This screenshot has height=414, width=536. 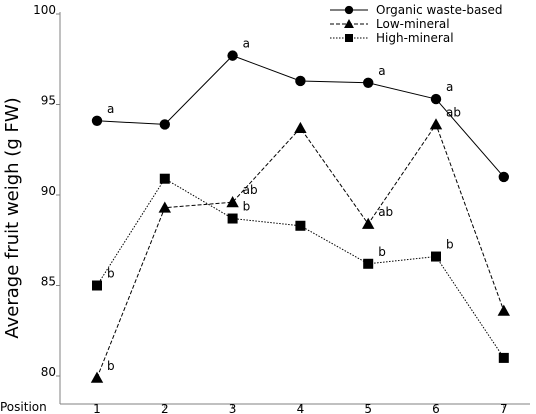 I want to click on y-tick-label: 95, so click(x=48, y=101).